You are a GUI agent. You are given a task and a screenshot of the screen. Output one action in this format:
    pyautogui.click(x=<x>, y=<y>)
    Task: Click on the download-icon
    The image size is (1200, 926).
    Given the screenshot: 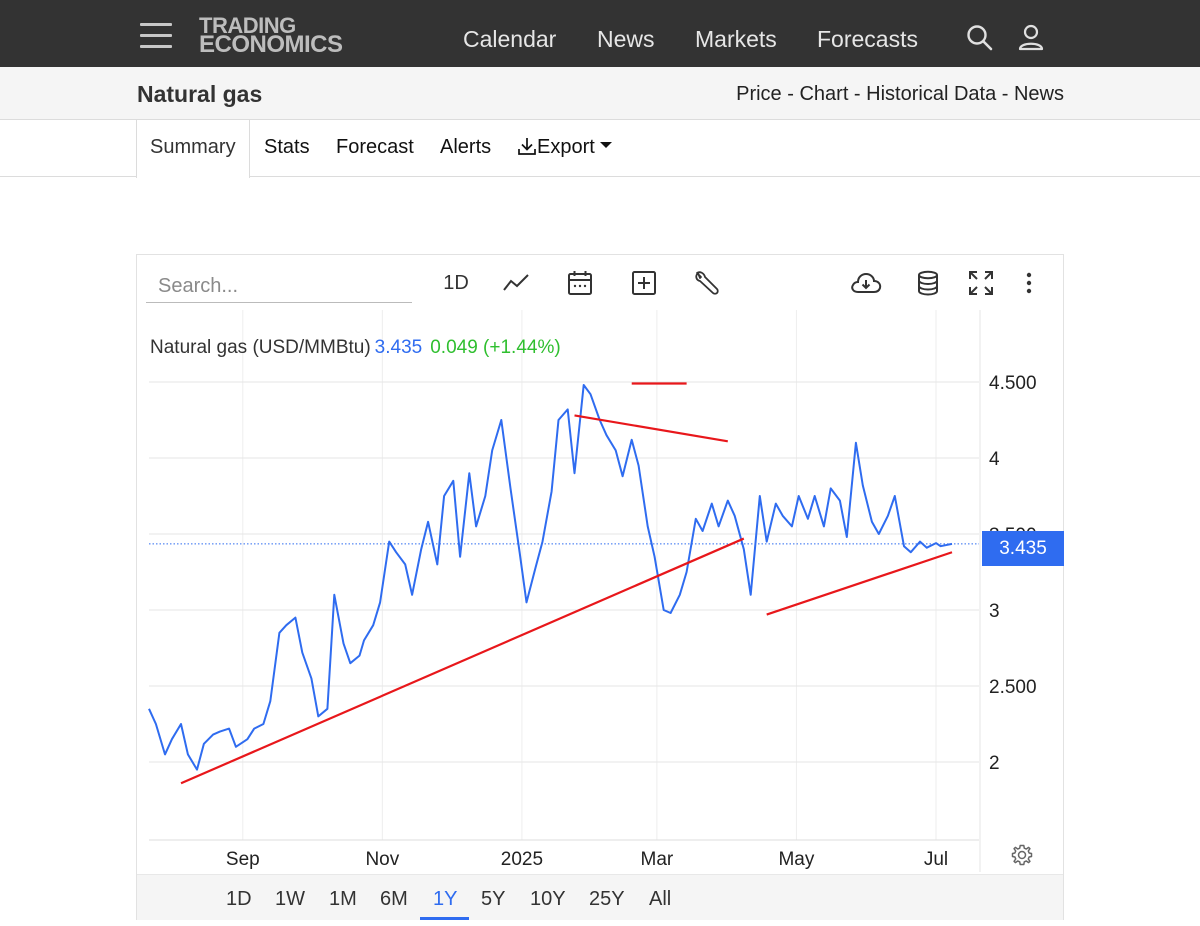 What is the action you would take?
    pyautogui.click(x=527, y=146)
    